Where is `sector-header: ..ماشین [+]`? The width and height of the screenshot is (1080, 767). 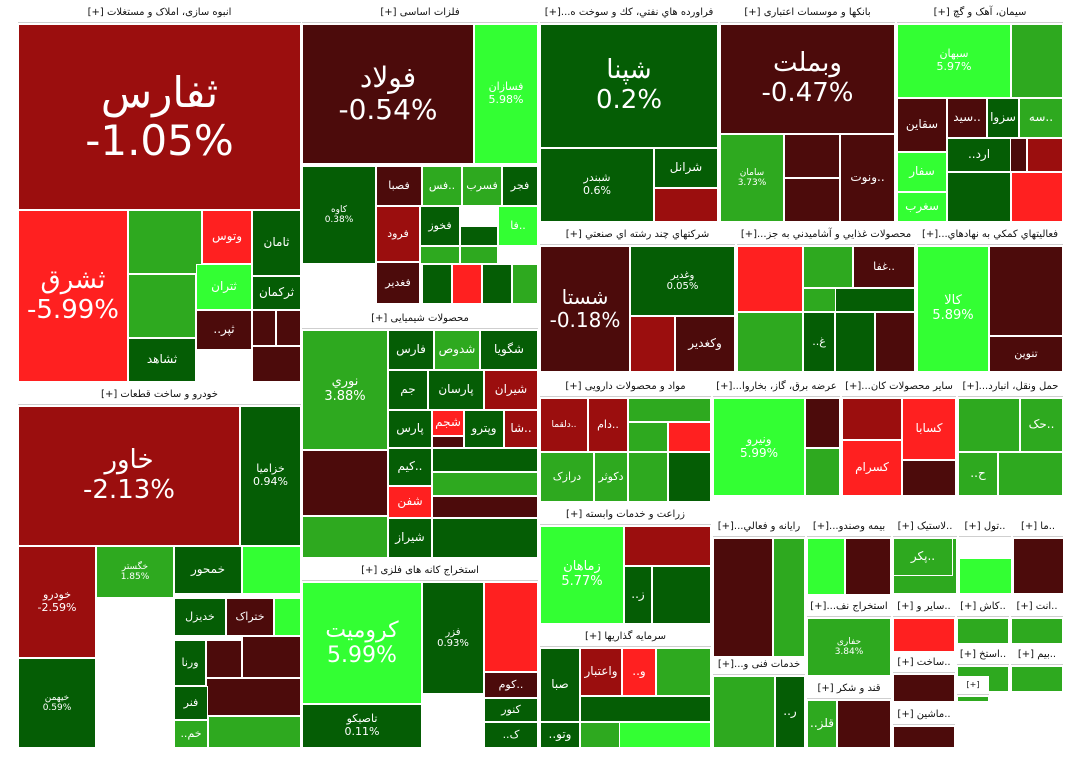 sector-header: ..ماشین [+] is located at coordinates (924, 715).